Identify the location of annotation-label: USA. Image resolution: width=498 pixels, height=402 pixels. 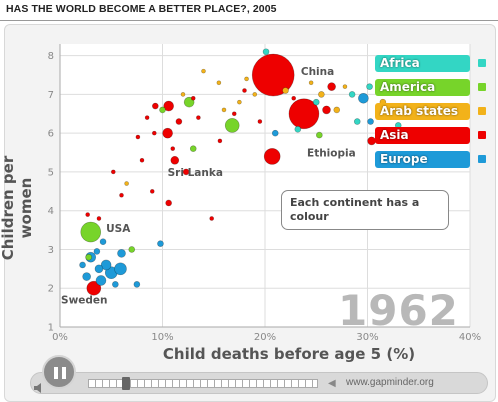
(118, 229).